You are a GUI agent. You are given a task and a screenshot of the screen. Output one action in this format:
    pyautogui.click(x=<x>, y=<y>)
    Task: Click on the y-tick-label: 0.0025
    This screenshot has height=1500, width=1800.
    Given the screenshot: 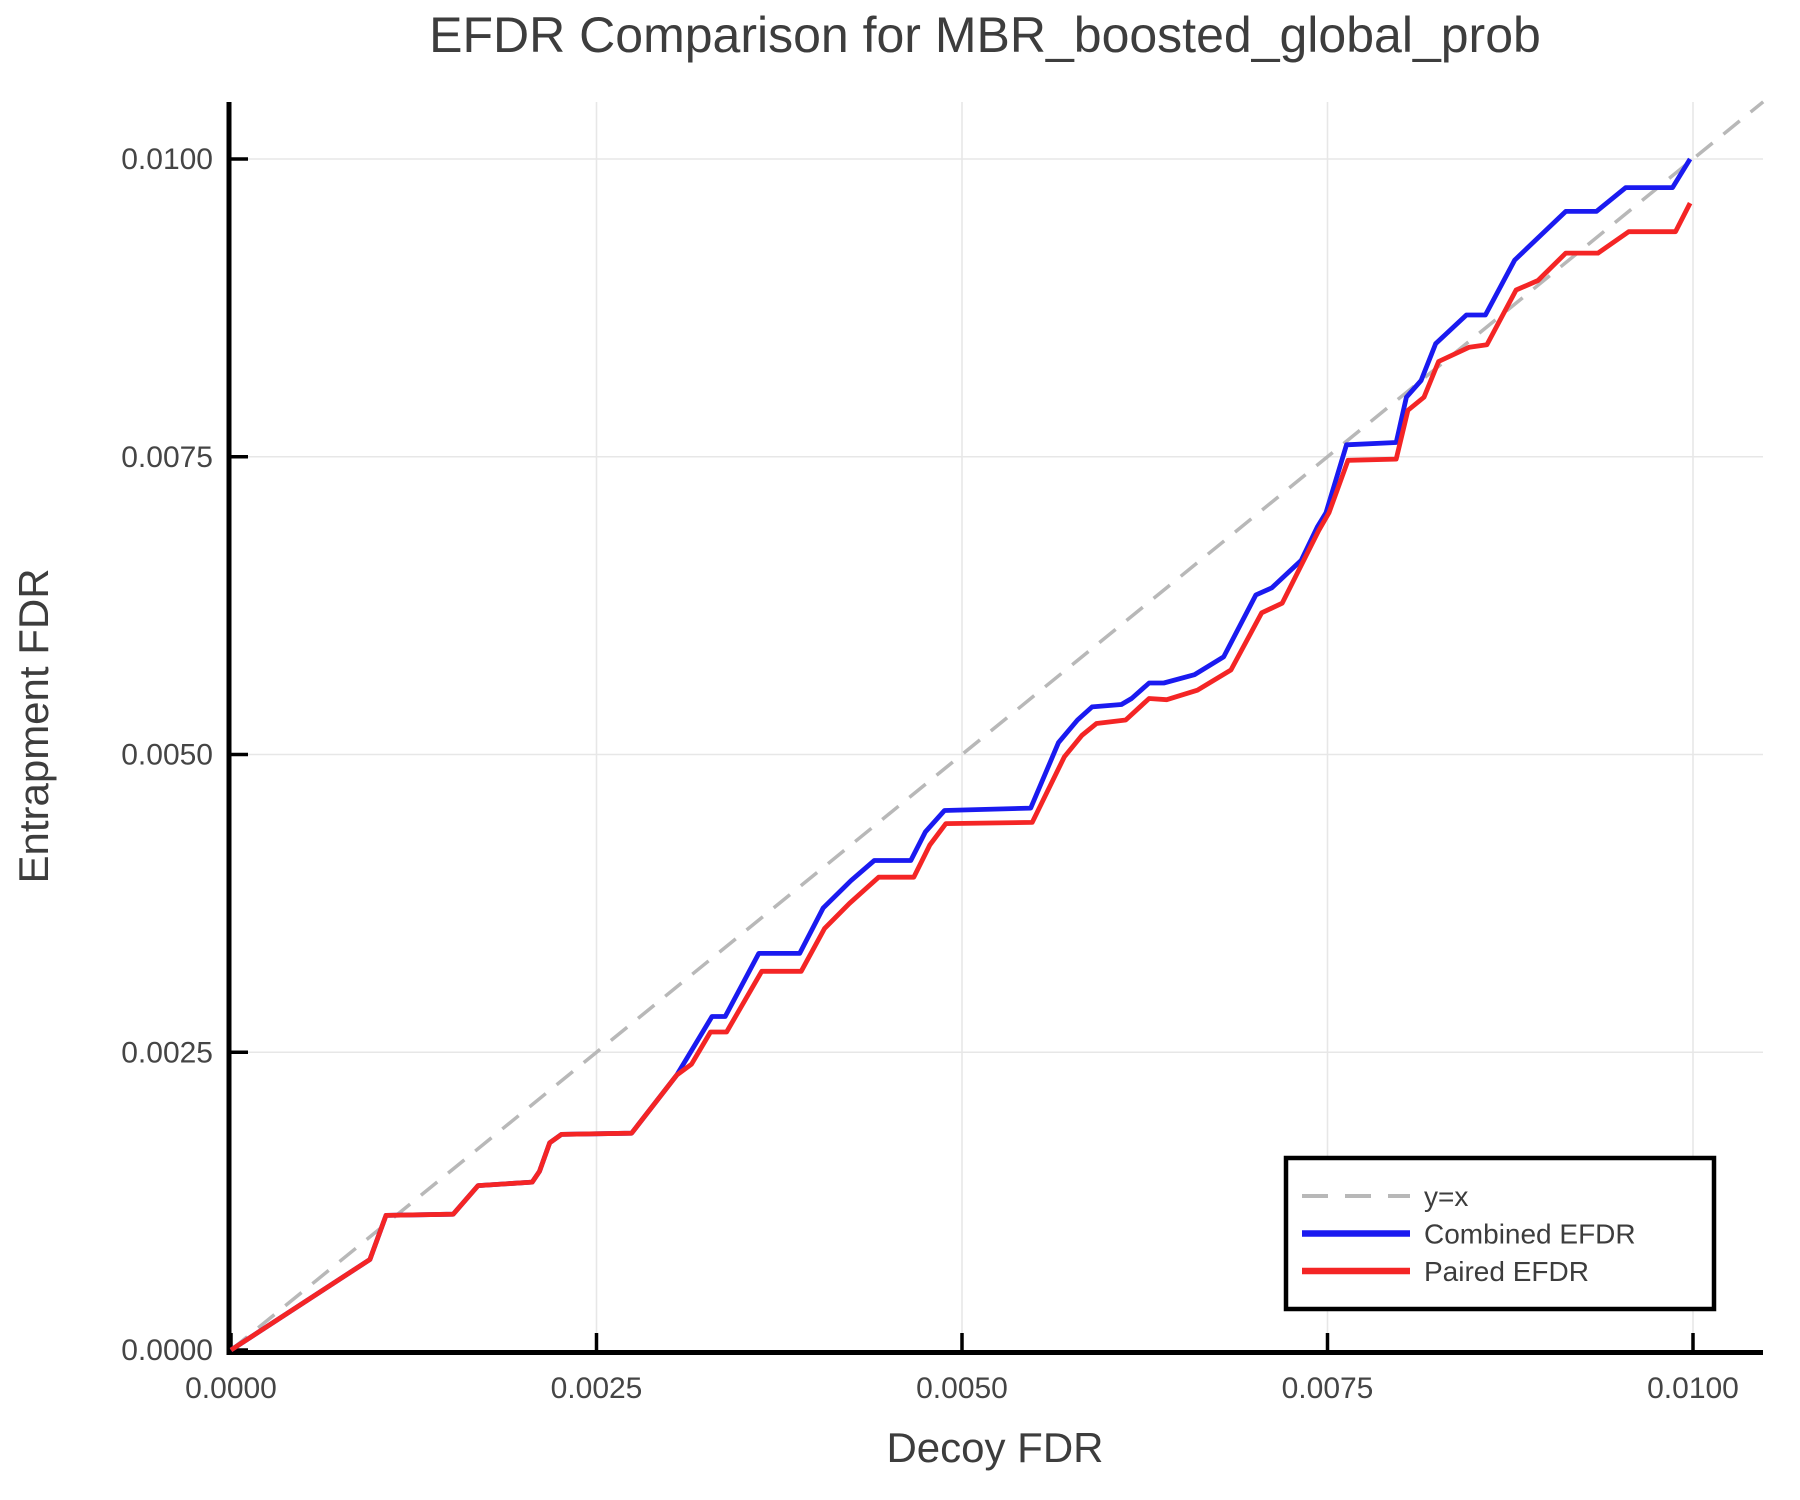 What is the action you would take?
    pyautogui.click(x=167, y=1052)
    